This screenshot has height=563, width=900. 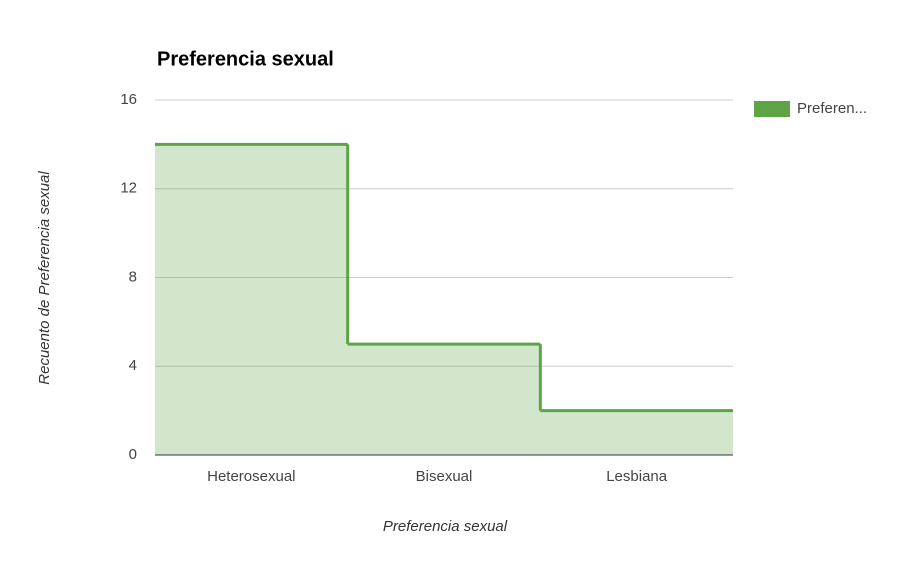 I want to click on x-tick-label: Lesbiana, so click(x=637, y=476).